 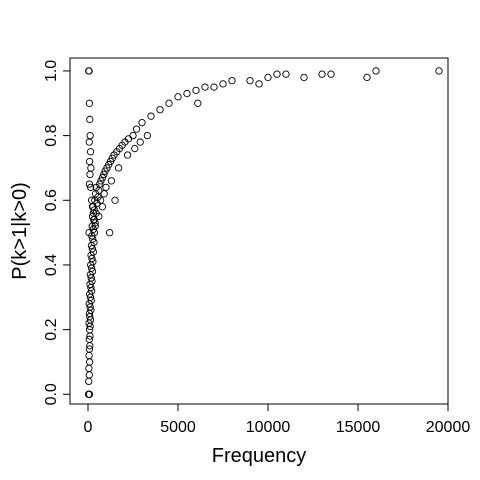 What do you see at coordinates (268, 427) in the screenshot?
I see `x-tick-label: 10000` at bounding box center [268, 427].